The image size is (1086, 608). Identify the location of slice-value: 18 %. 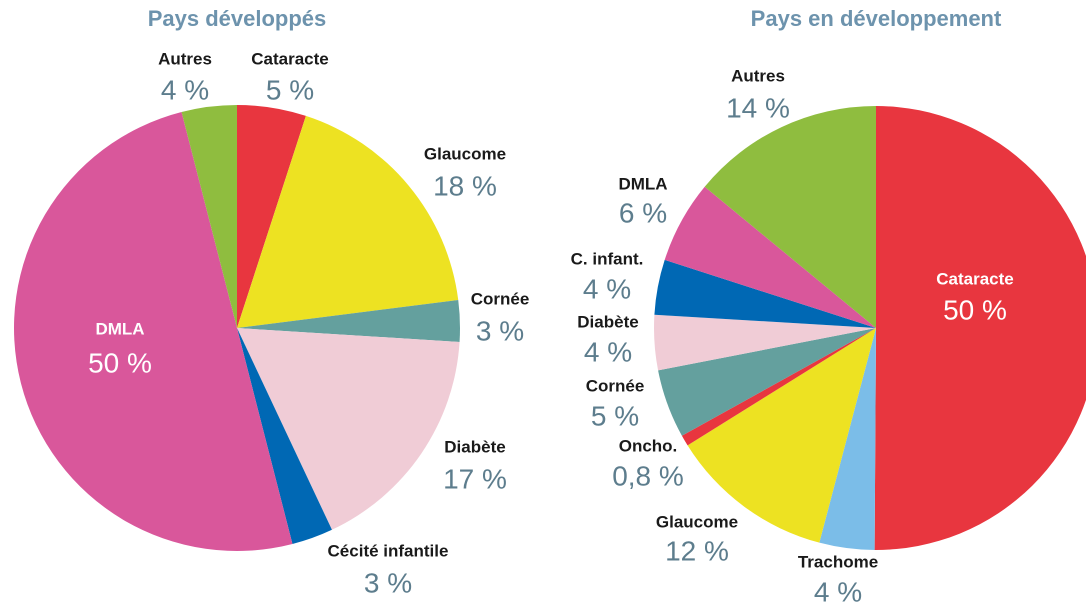
(465, 185).